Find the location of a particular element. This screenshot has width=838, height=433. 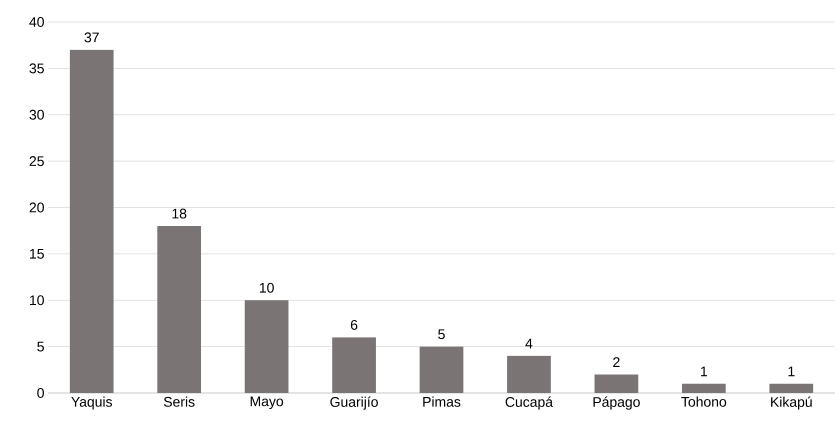

y-tick-label: 5 is located at coordinates (40, 347).